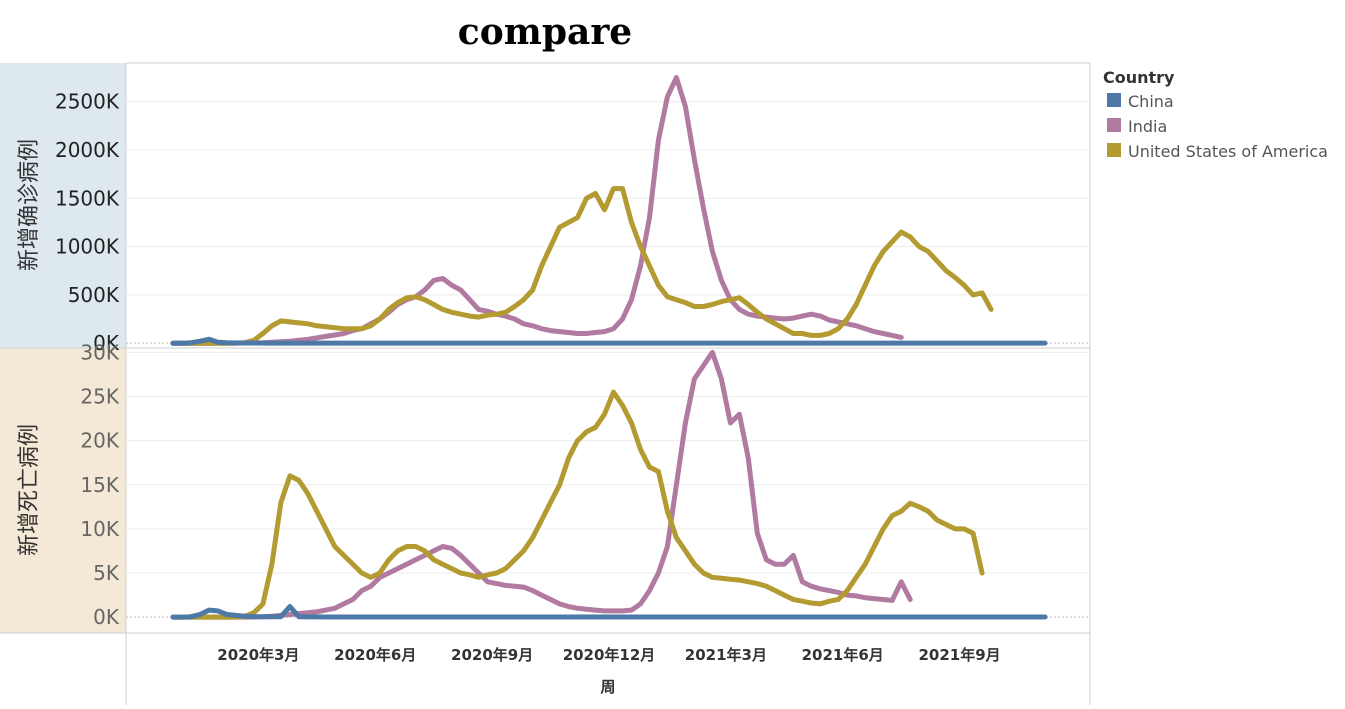 The height and width of the screenshot is (709, 1345). What do you see at coordinates (1228, 151) in the screenshot?
I see `legend-label-usa: United States of America` at bounding box center [1228, 151].